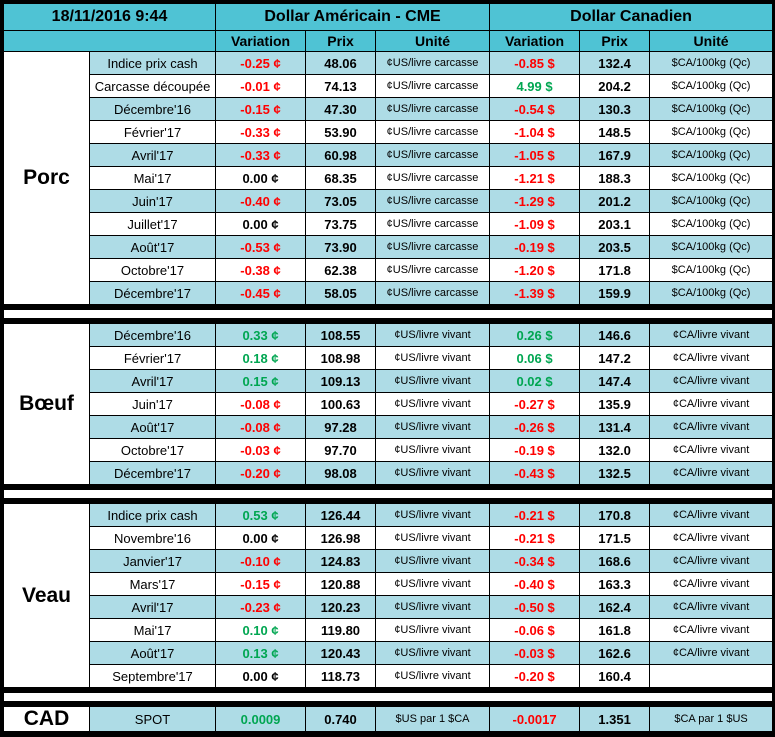 This screenshot has height=737, width=775. What do you see at coordinates (152, 109) in the screenshot?
I see `row-label: Décembre'16` at bounding box center [152, 109].